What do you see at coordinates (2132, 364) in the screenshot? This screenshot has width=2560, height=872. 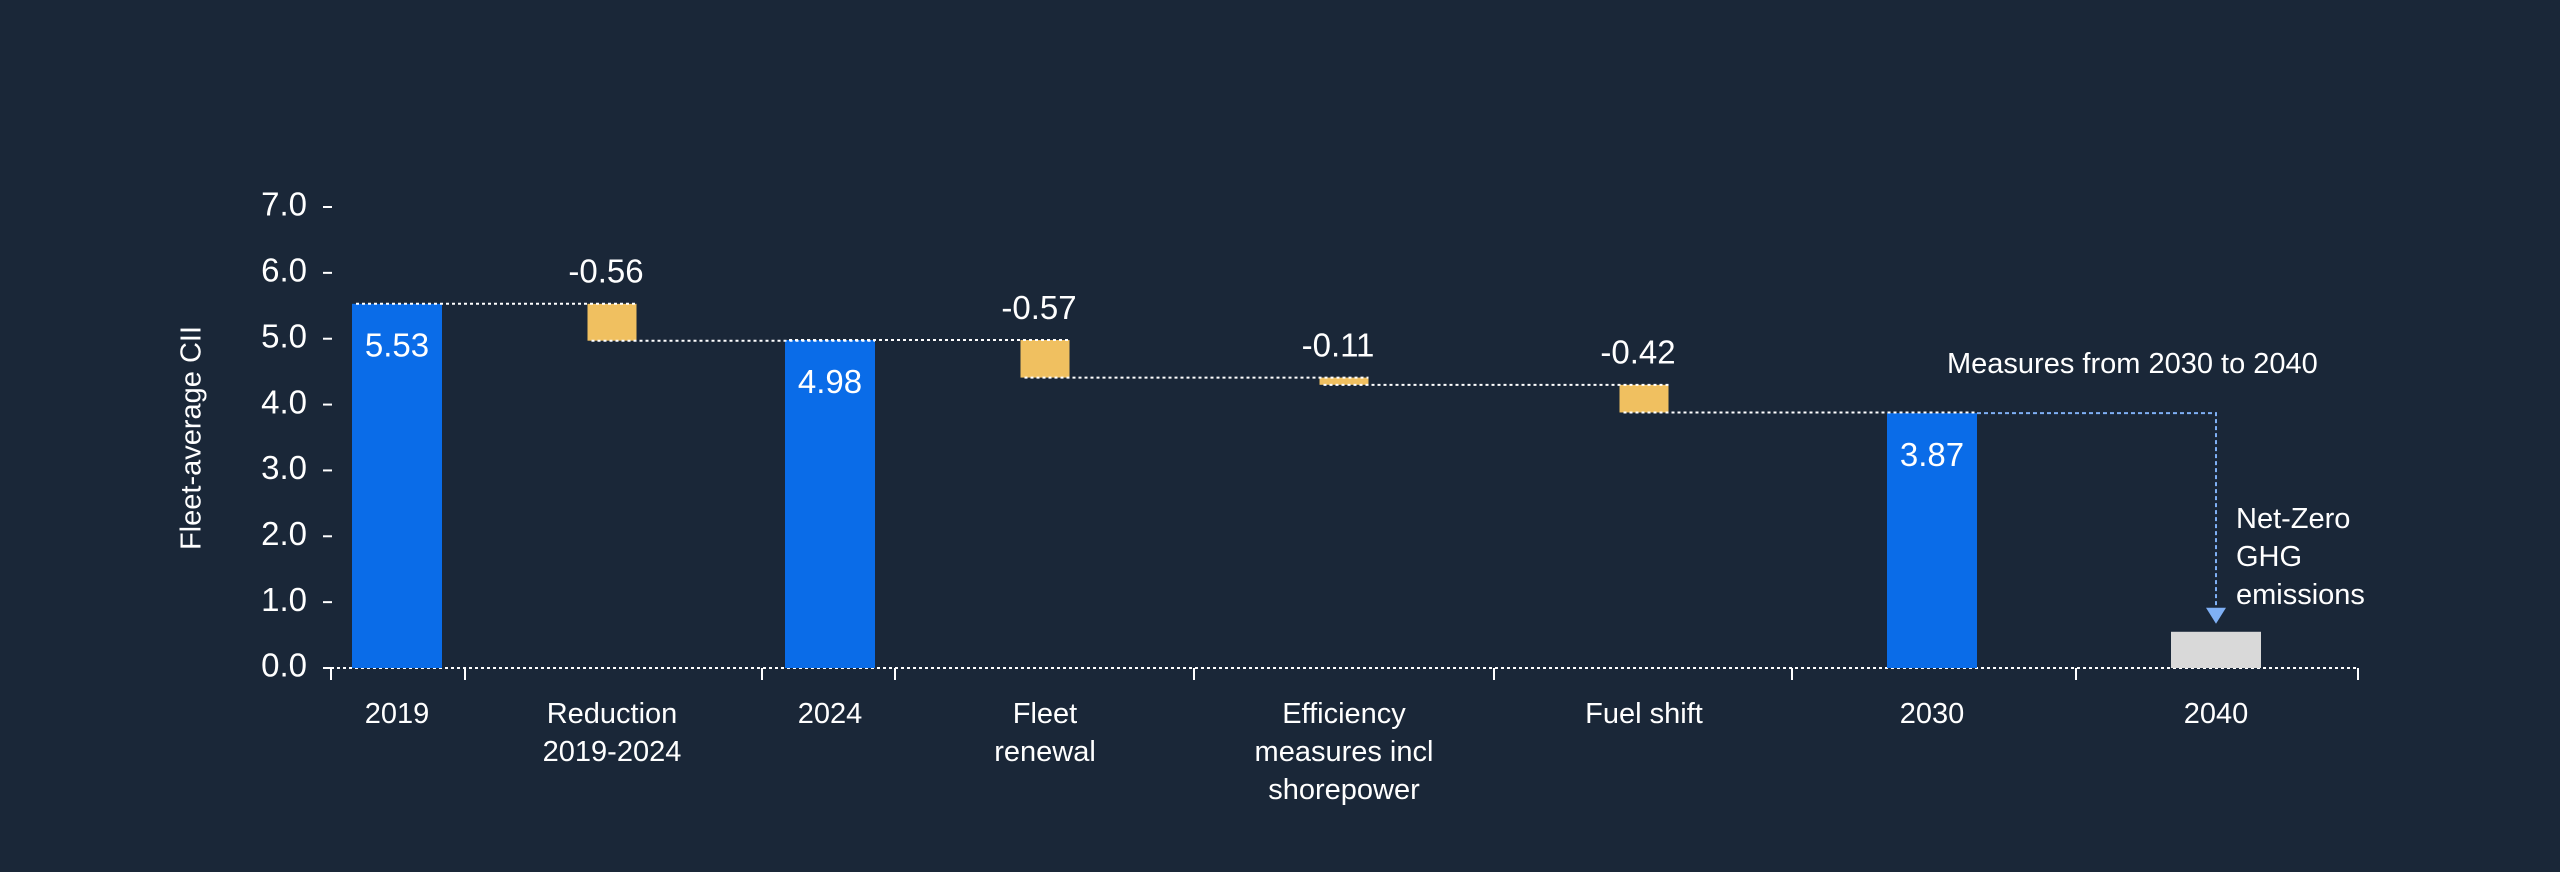 I see `annotation: Measures from 2030 to 2040` at bounding box center [2132, 364].